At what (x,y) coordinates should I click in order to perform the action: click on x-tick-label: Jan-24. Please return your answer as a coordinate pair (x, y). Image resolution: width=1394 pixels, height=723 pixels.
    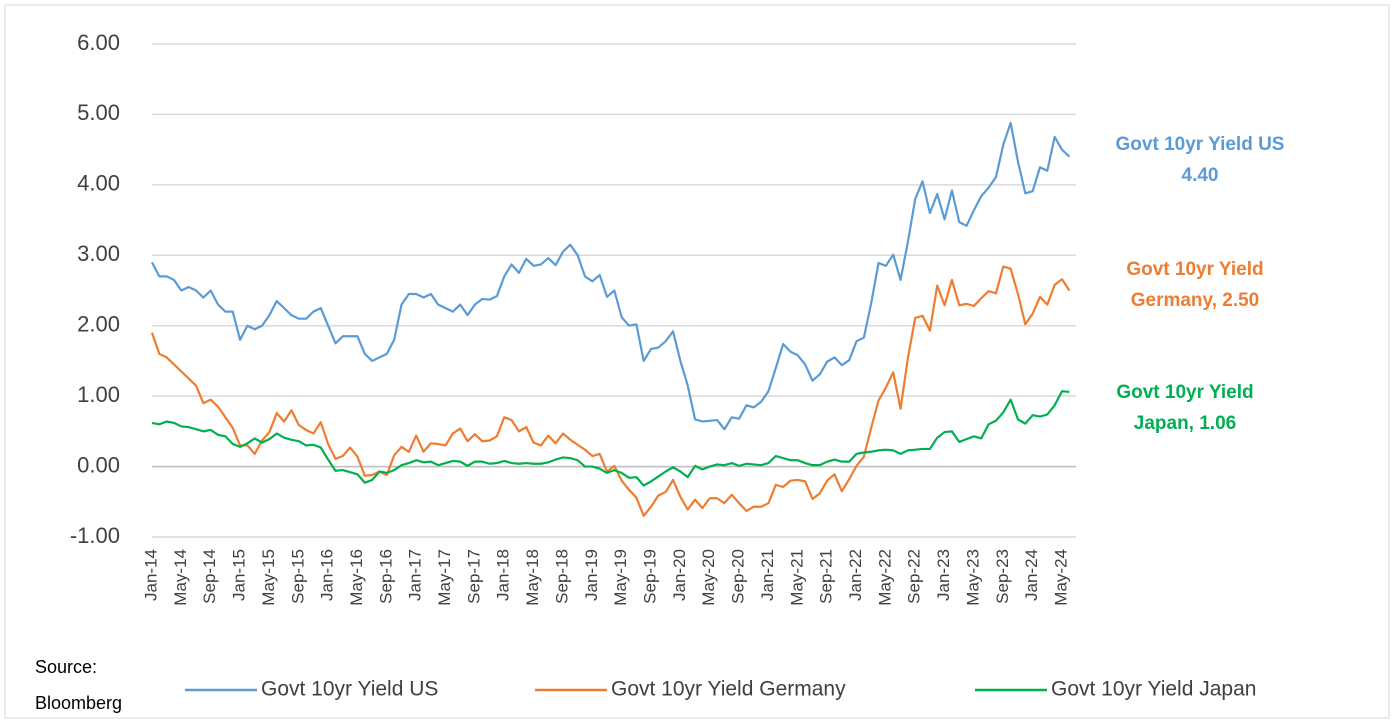
    Looking at the image, I should click on (1031, 575).